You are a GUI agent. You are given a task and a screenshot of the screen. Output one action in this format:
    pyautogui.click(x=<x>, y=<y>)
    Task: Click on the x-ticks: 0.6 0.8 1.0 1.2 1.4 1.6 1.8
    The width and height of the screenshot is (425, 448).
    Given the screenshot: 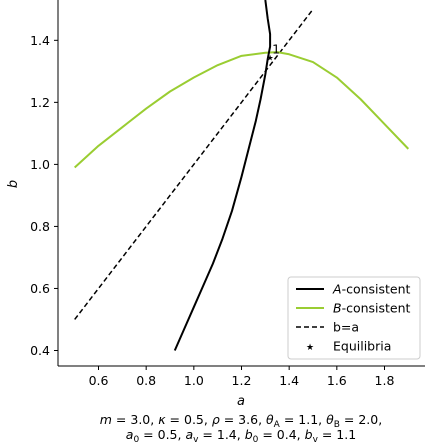 What is the action you would take?
    pyautogui.click(x=242, y=377)
    